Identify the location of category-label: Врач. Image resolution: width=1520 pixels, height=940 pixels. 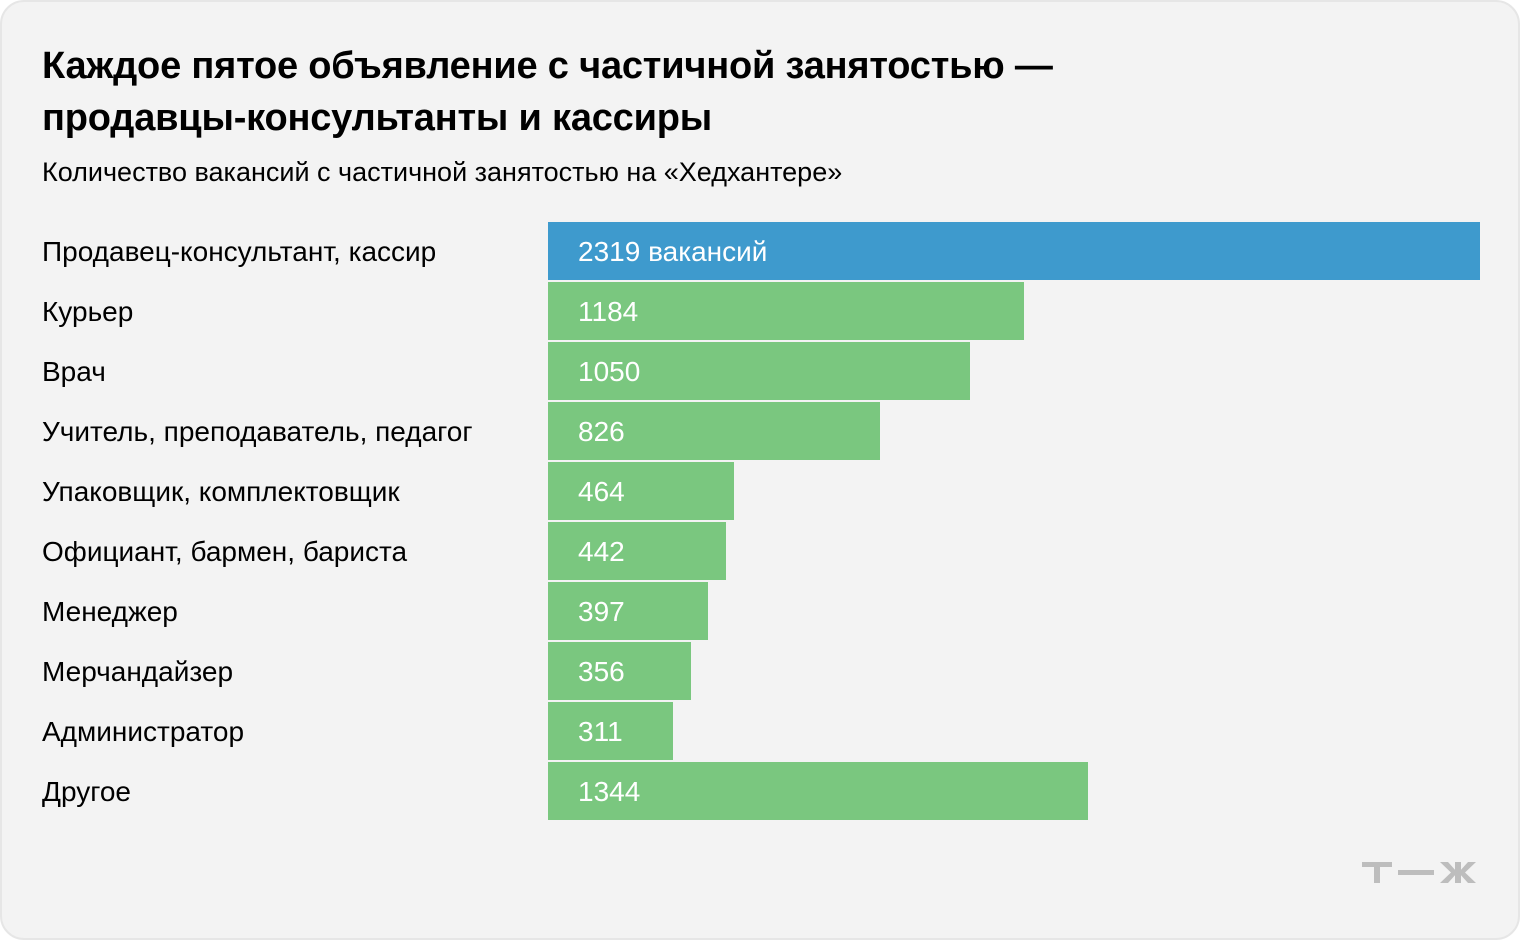
(74, 371).